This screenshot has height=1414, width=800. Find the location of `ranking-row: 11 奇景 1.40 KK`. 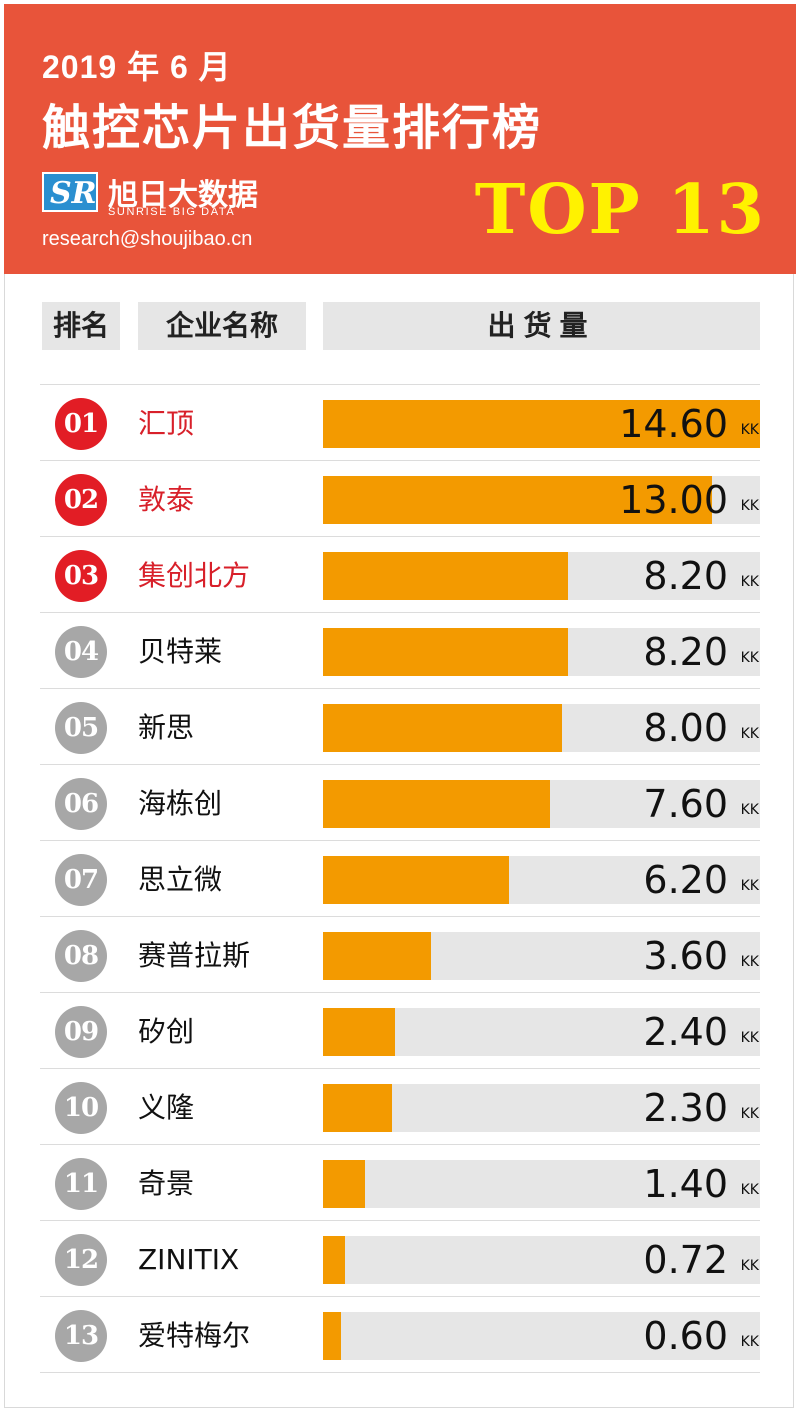

ranking-row: 11 奇景 1.40 KK is located at coordinates (400, 1182).